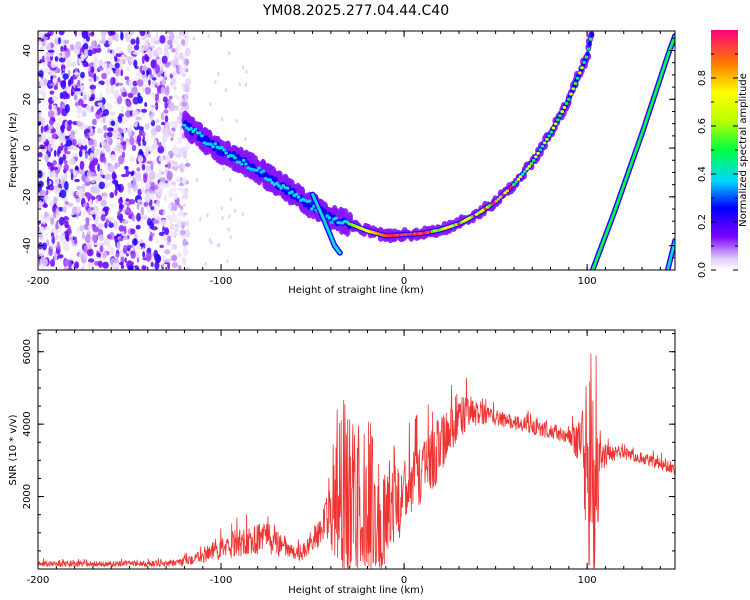  Describe the element at coordinates (198, 138) in the screenshot. I see `trace-edge` at that location.